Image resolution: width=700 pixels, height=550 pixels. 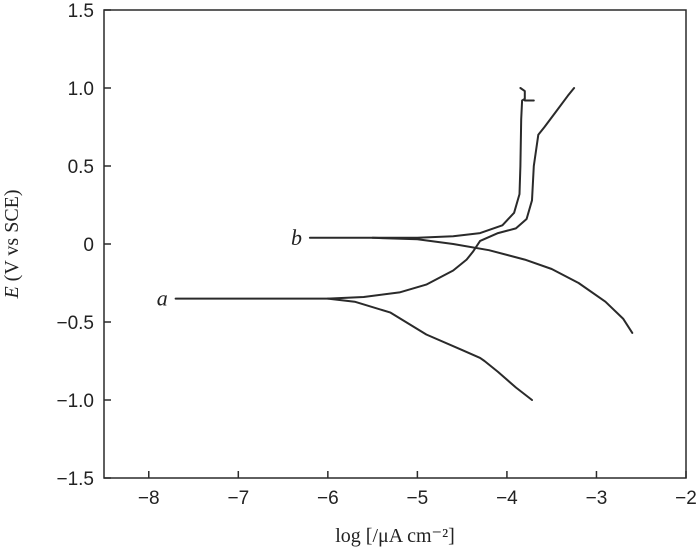 I want to click on x-tick-label: −5, so click(x=418, y=498).